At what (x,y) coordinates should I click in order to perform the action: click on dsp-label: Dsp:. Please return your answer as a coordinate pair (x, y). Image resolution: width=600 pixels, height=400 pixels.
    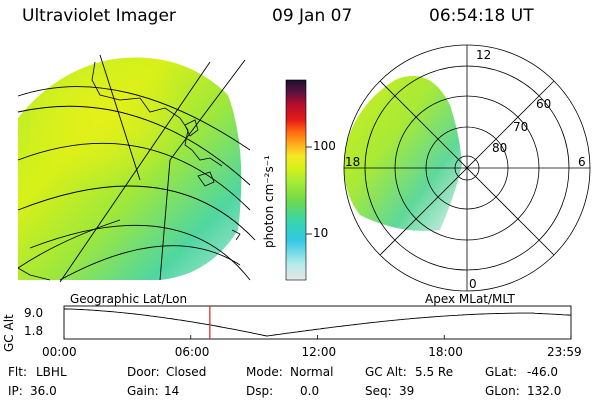
    Looking at the image, I should click on (260, 391).